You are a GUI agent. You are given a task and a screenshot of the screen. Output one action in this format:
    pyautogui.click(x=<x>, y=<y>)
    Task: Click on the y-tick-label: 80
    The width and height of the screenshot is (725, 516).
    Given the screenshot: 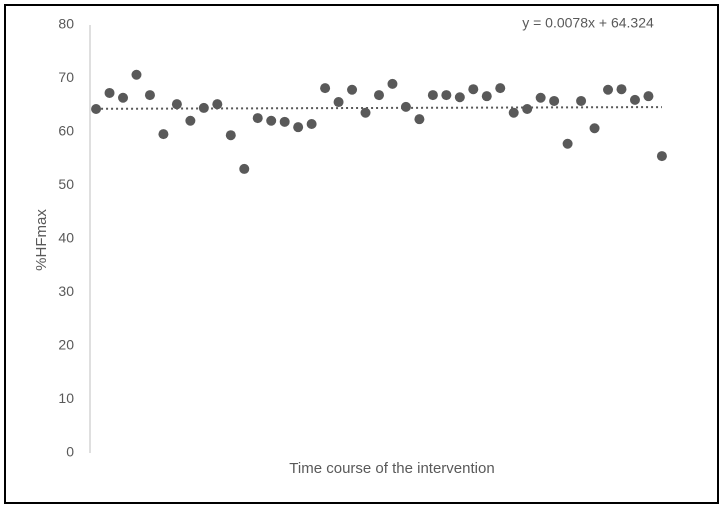 What is the action you would take?
    pyautogui.click(x=66, y=24)
    